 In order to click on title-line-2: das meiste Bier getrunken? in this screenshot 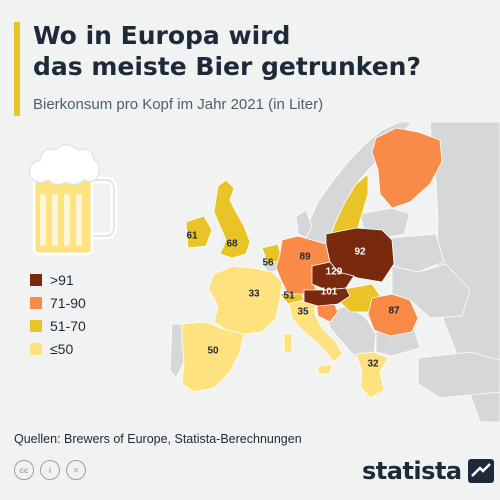, I will do `click(227, 66)`.